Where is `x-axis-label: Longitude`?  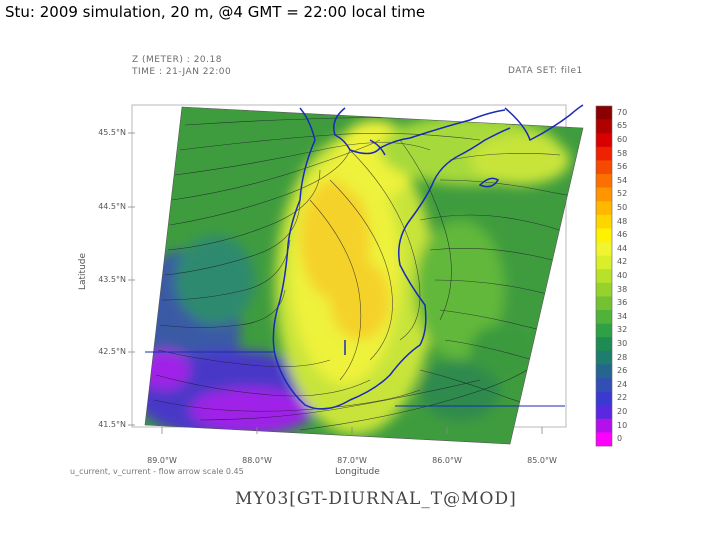
x-axis-label: Longitude is located at coordinates (357, 472).